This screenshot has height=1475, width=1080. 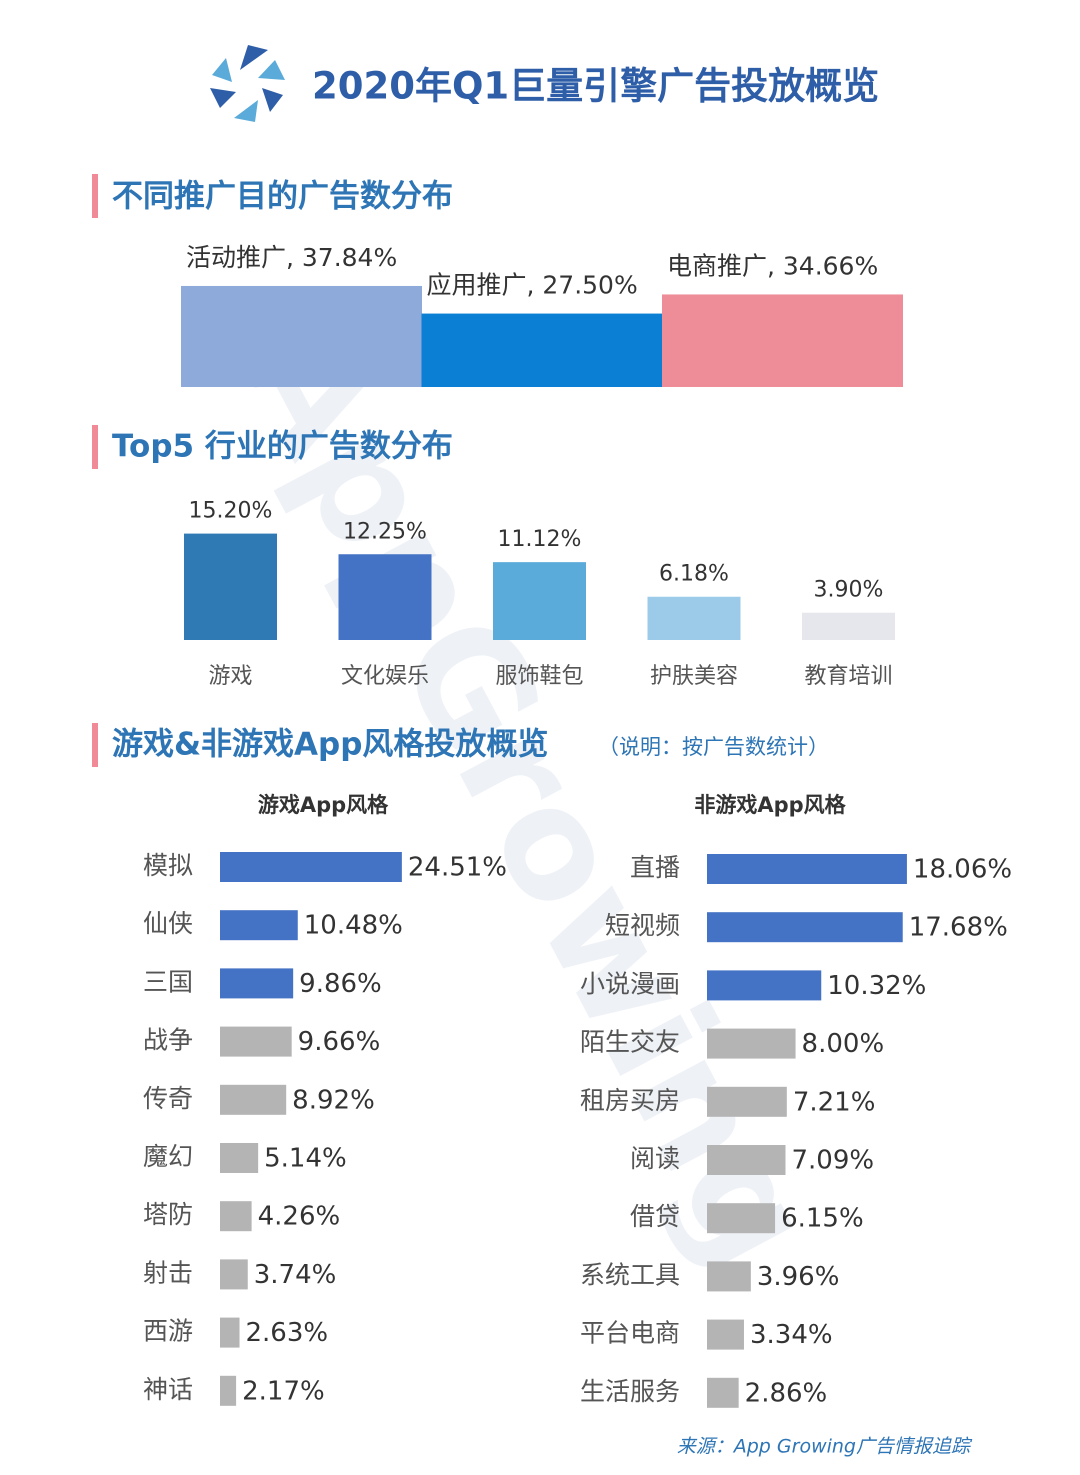 I want to click on y-tick-label: 三国, so click(x=168, y=981).